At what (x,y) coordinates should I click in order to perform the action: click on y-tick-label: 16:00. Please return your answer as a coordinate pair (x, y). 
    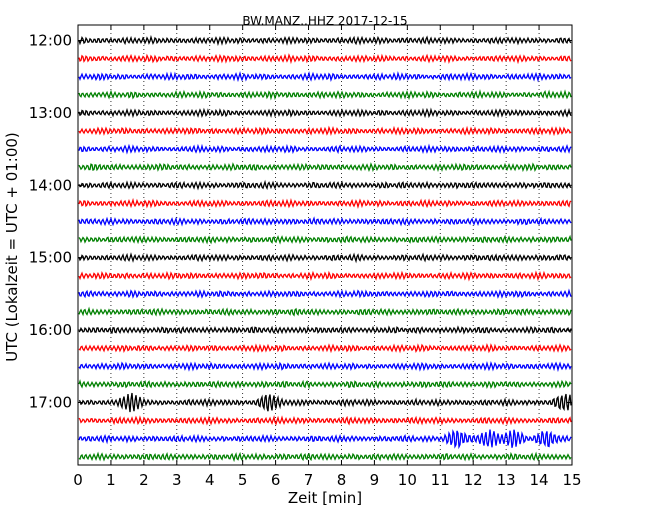
    Looking at the image, I should click on (50, 330).